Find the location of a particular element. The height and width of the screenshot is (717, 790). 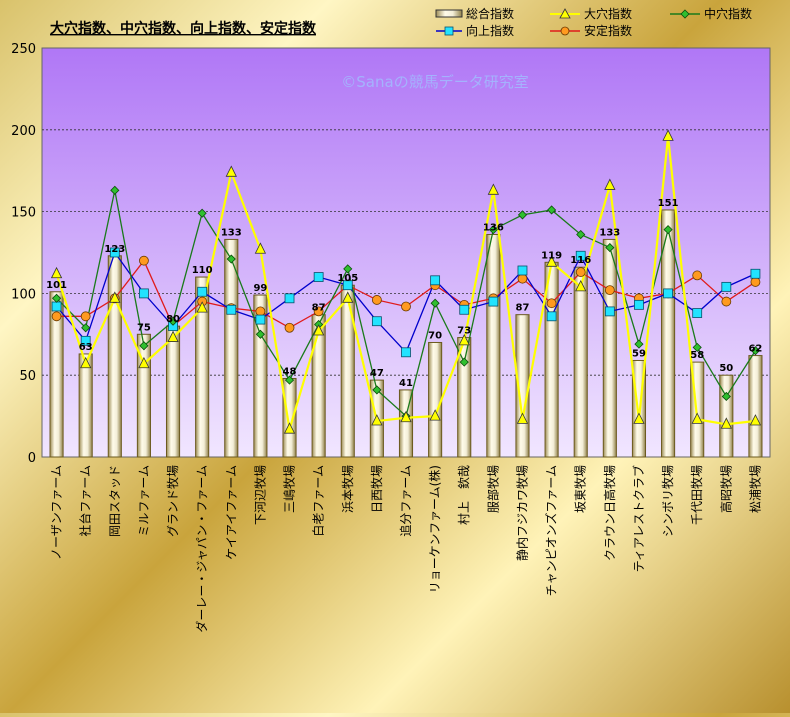

bar-value-label: 123 is located at coordinates (114, 249).